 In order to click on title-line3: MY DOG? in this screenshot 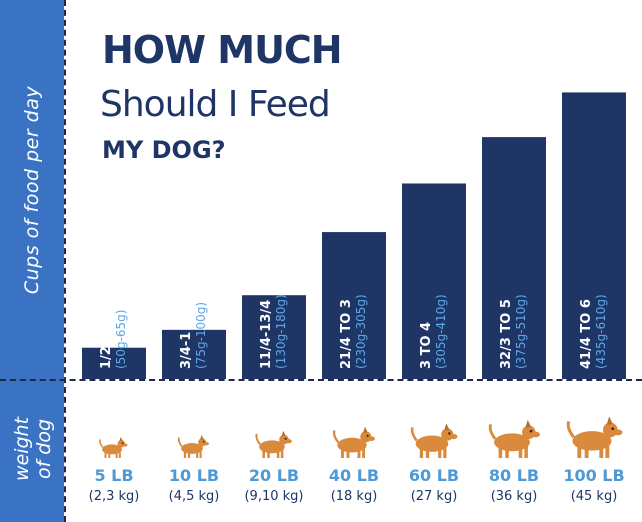, I will do `click(164, 150)`.